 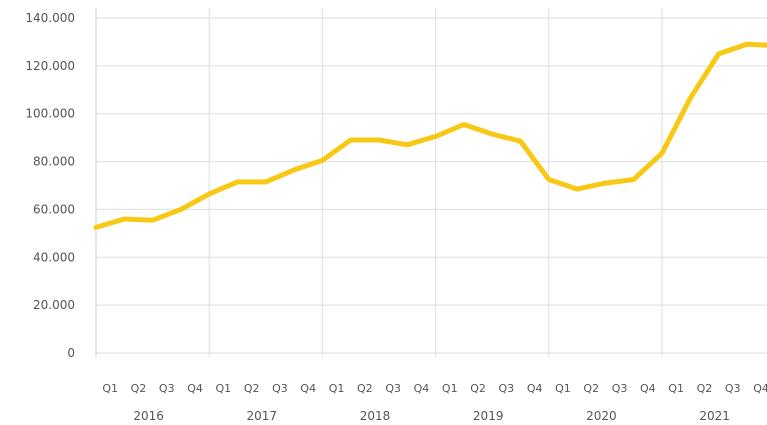 I want to click on y-tick-label: 0, so click(x=71, y=353).